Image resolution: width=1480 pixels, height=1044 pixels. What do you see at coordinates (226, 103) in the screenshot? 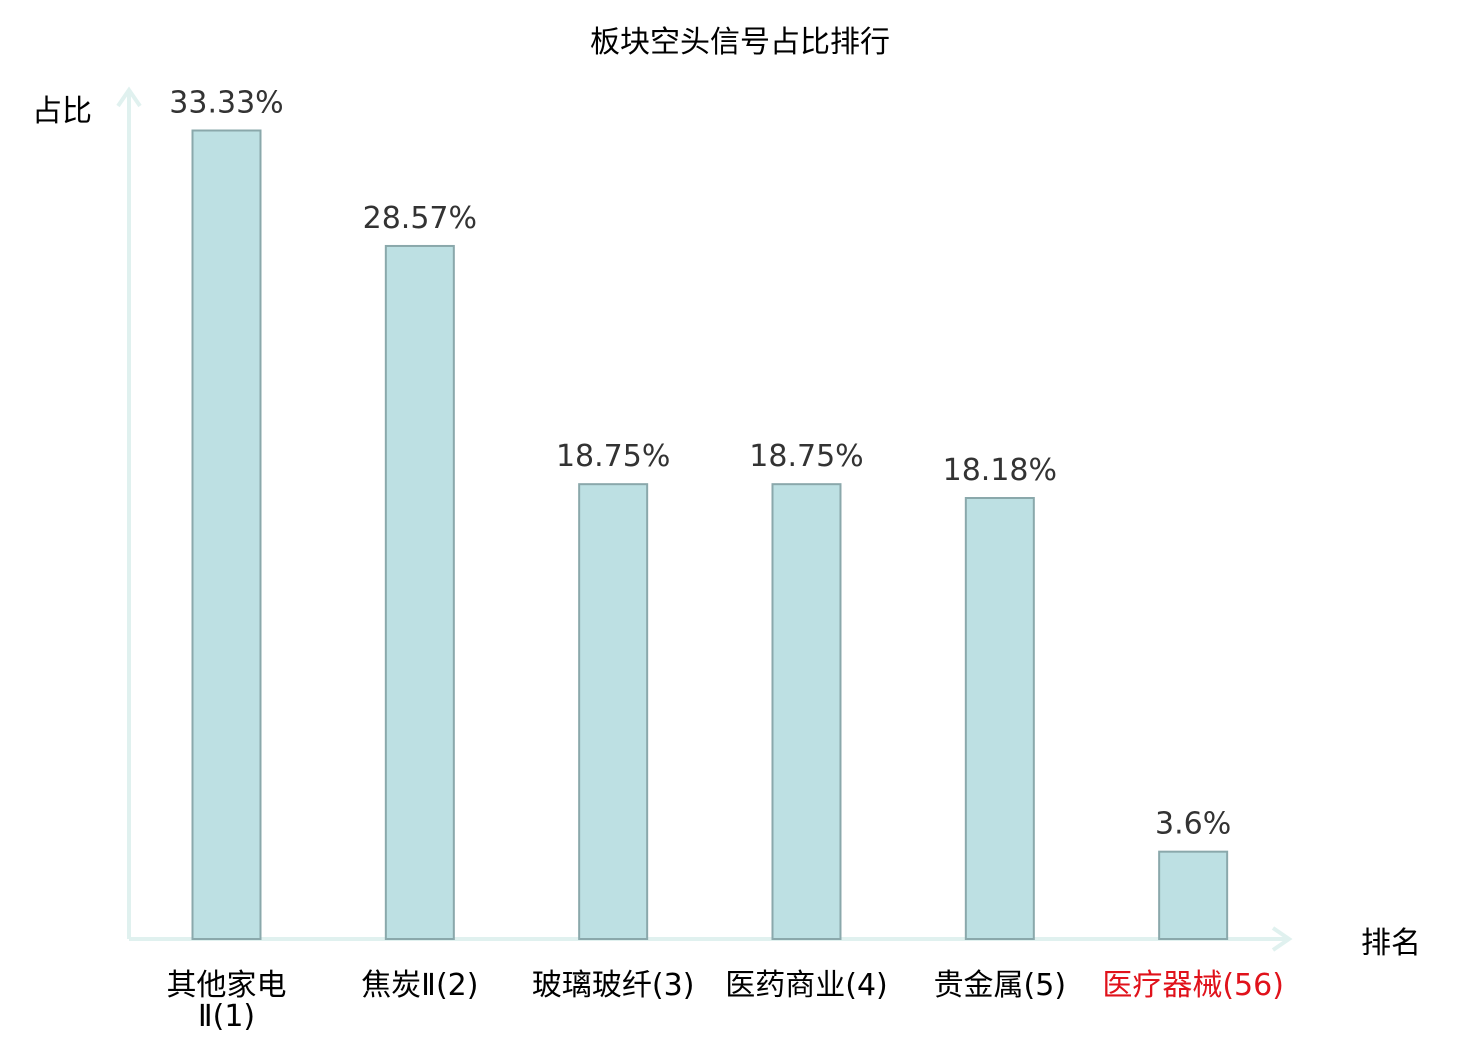
I see `data-label: 33.33%` at bounding box center [226, 103].